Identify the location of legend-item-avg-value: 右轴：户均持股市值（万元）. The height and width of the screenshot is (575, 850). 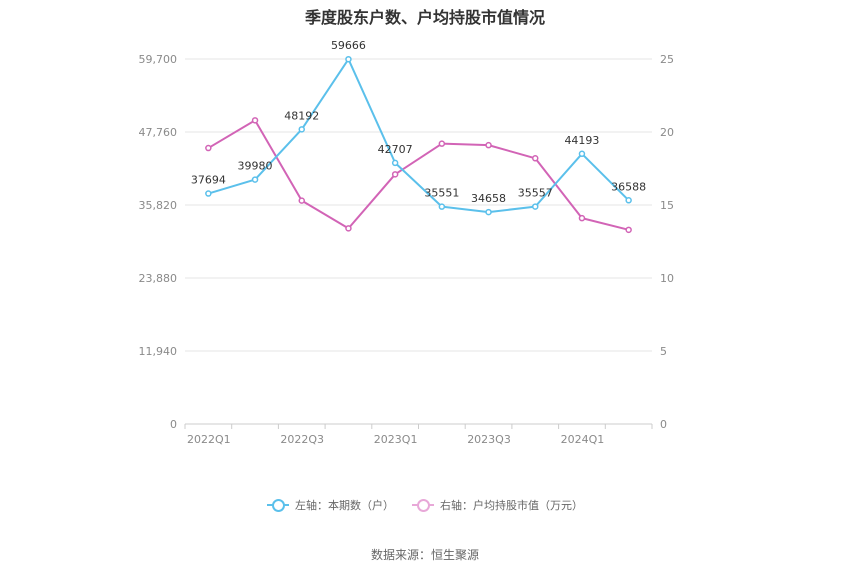
(497, 505).